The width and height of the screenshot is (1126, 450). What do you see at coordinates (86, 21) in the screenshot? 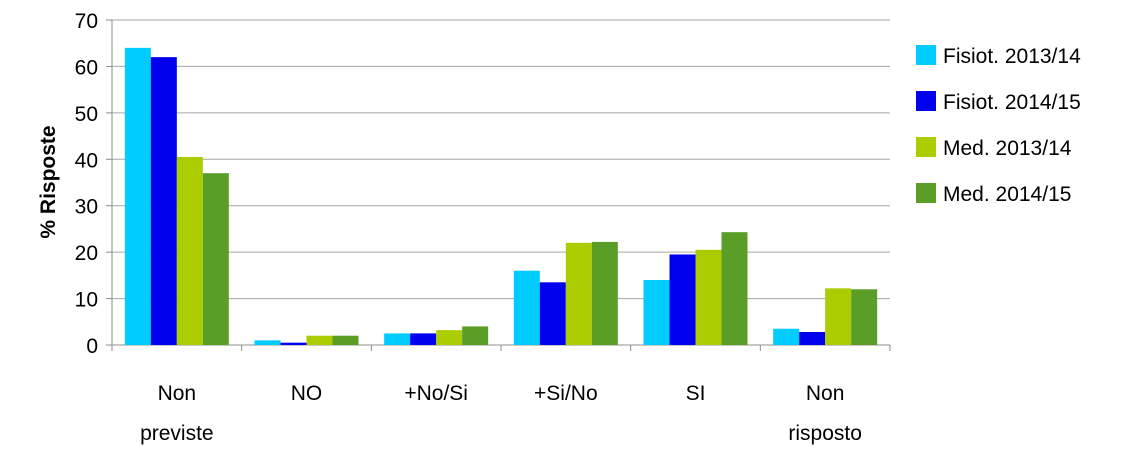
I see `y-tick-label: 70` at bounding box center [86, 21].